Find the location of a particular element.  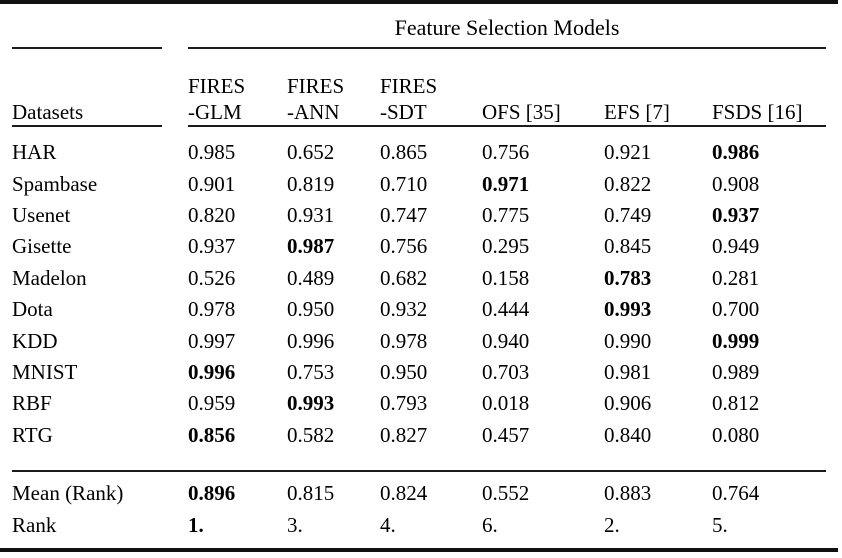

value-cell: 0.981 is located at coordinates (628, 371).